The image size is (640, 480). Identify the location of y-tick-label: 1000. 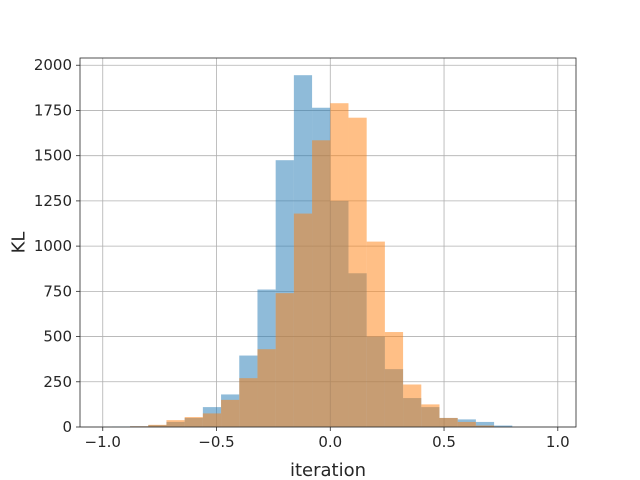
(53, 246).